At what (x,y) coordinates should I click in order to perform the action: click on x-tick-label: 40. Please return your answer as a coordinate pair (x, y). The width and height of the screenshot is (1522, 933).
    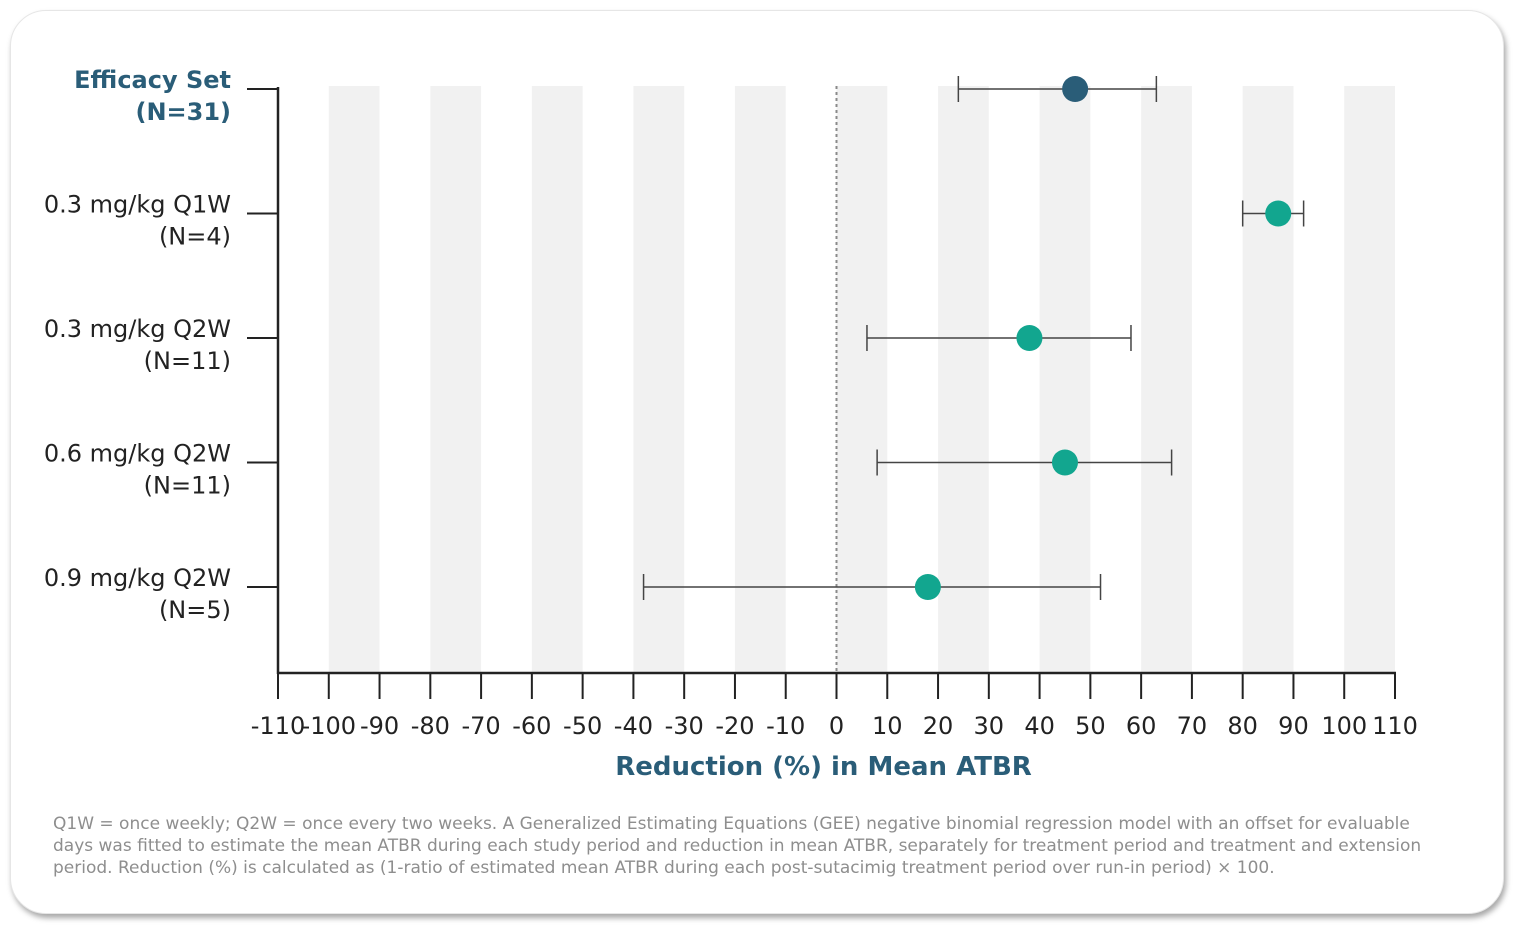
    Looking at the image, I should click on (1039, 726).